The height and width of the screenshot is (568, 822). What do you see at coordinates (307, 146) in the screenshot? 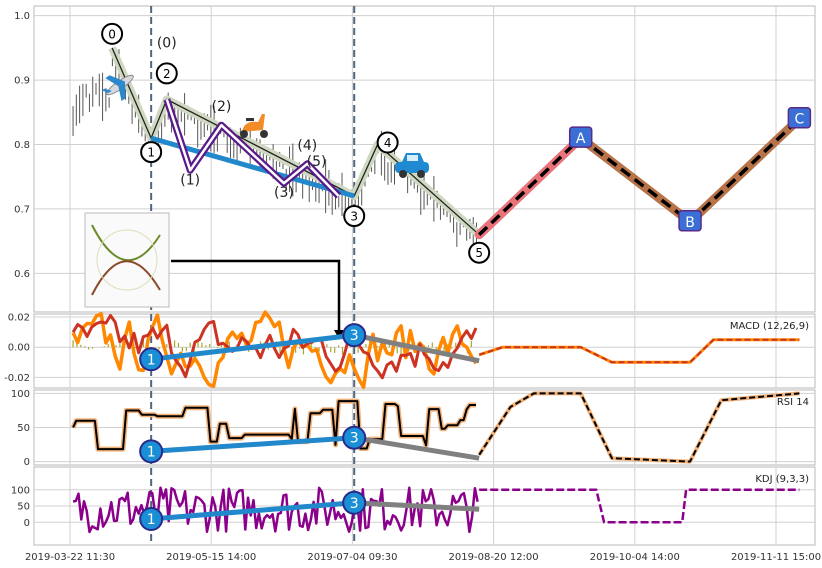
I see `subwave-label: (4)` at bounding box center [307, 146].